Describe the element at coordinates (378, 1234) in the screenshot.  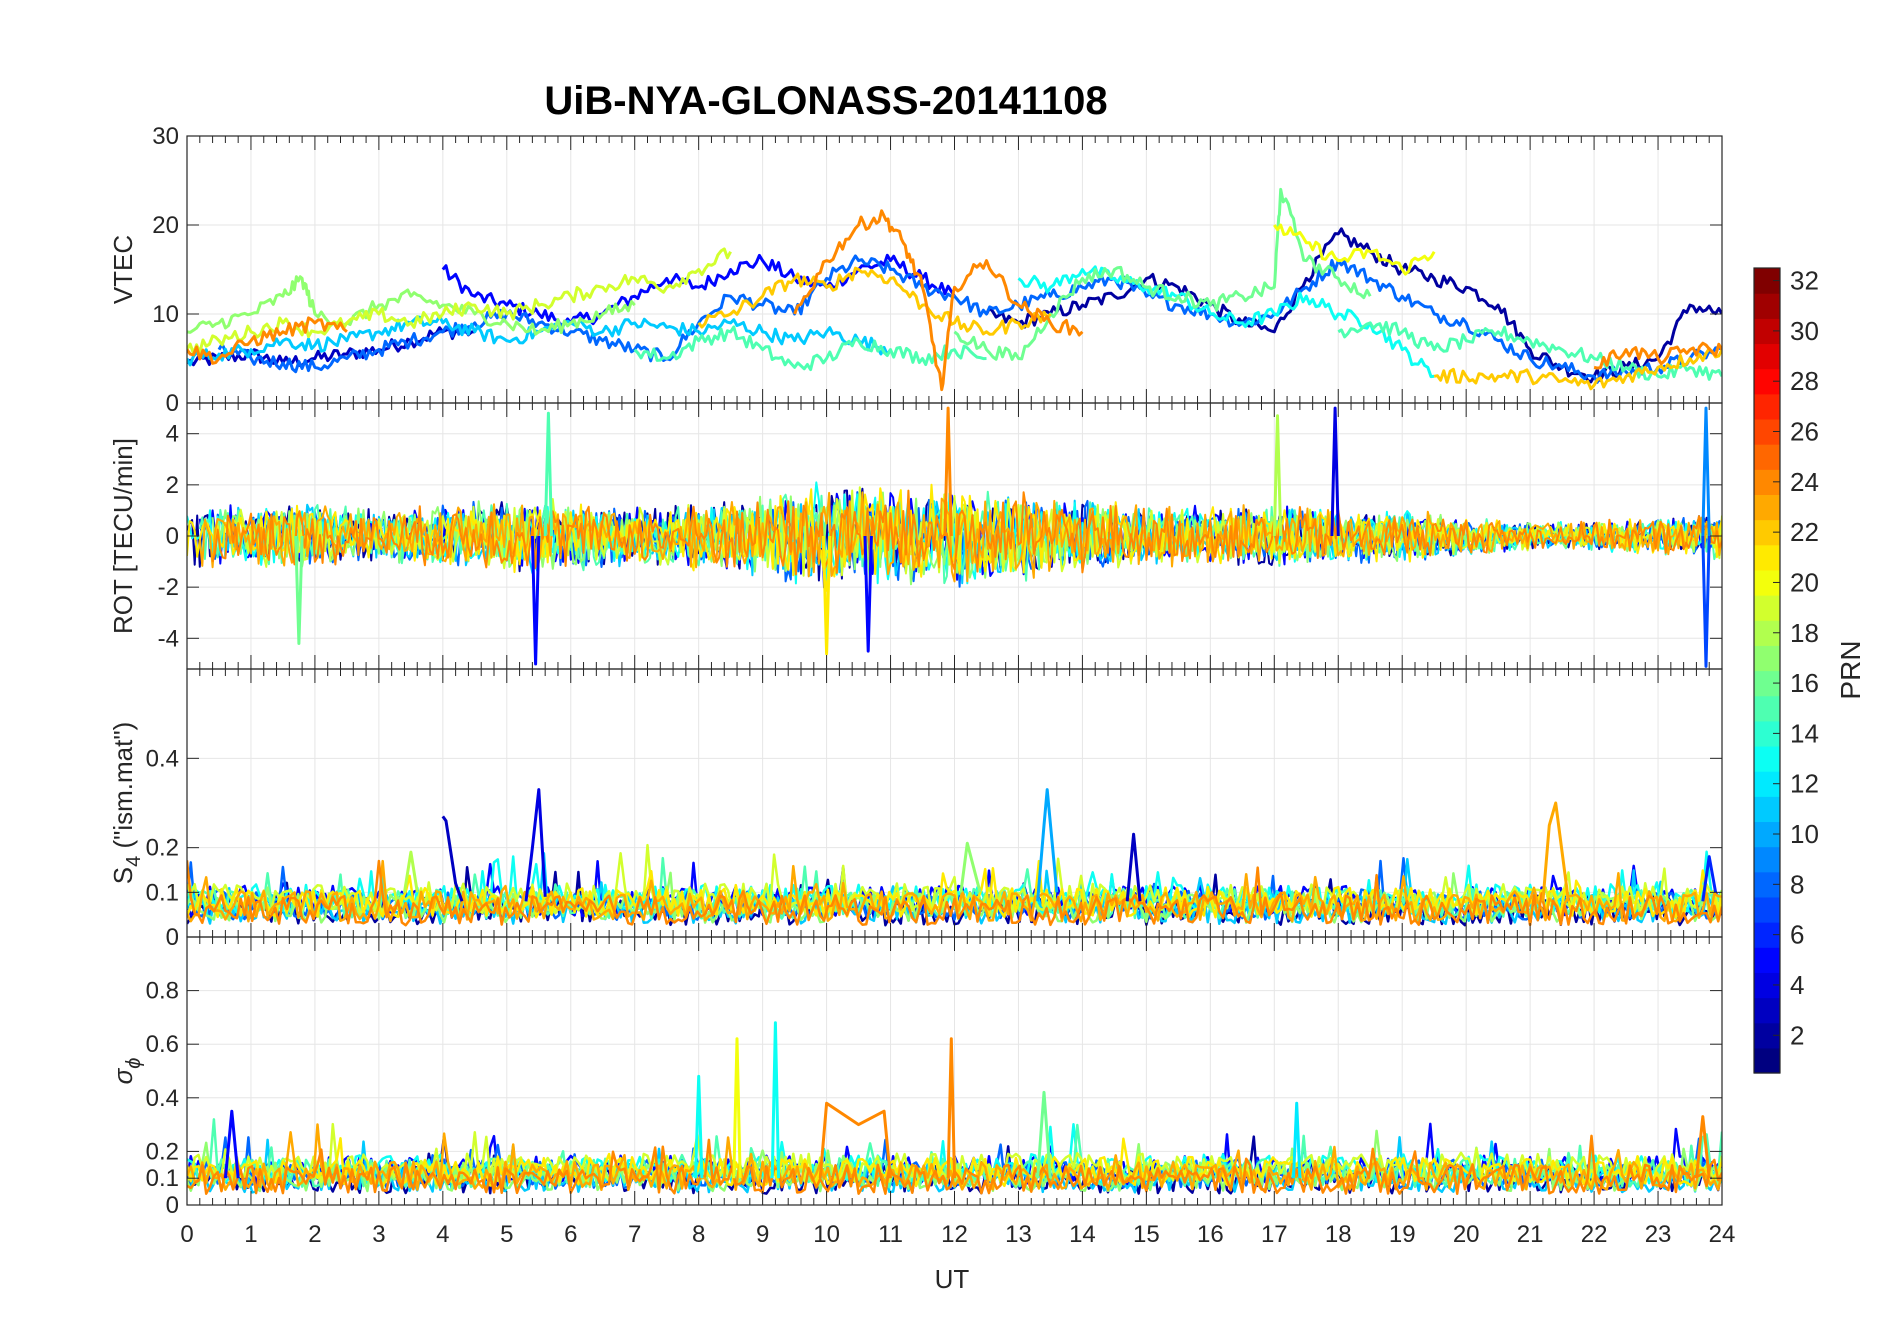
I see `x-tick-label: 3` at that location.